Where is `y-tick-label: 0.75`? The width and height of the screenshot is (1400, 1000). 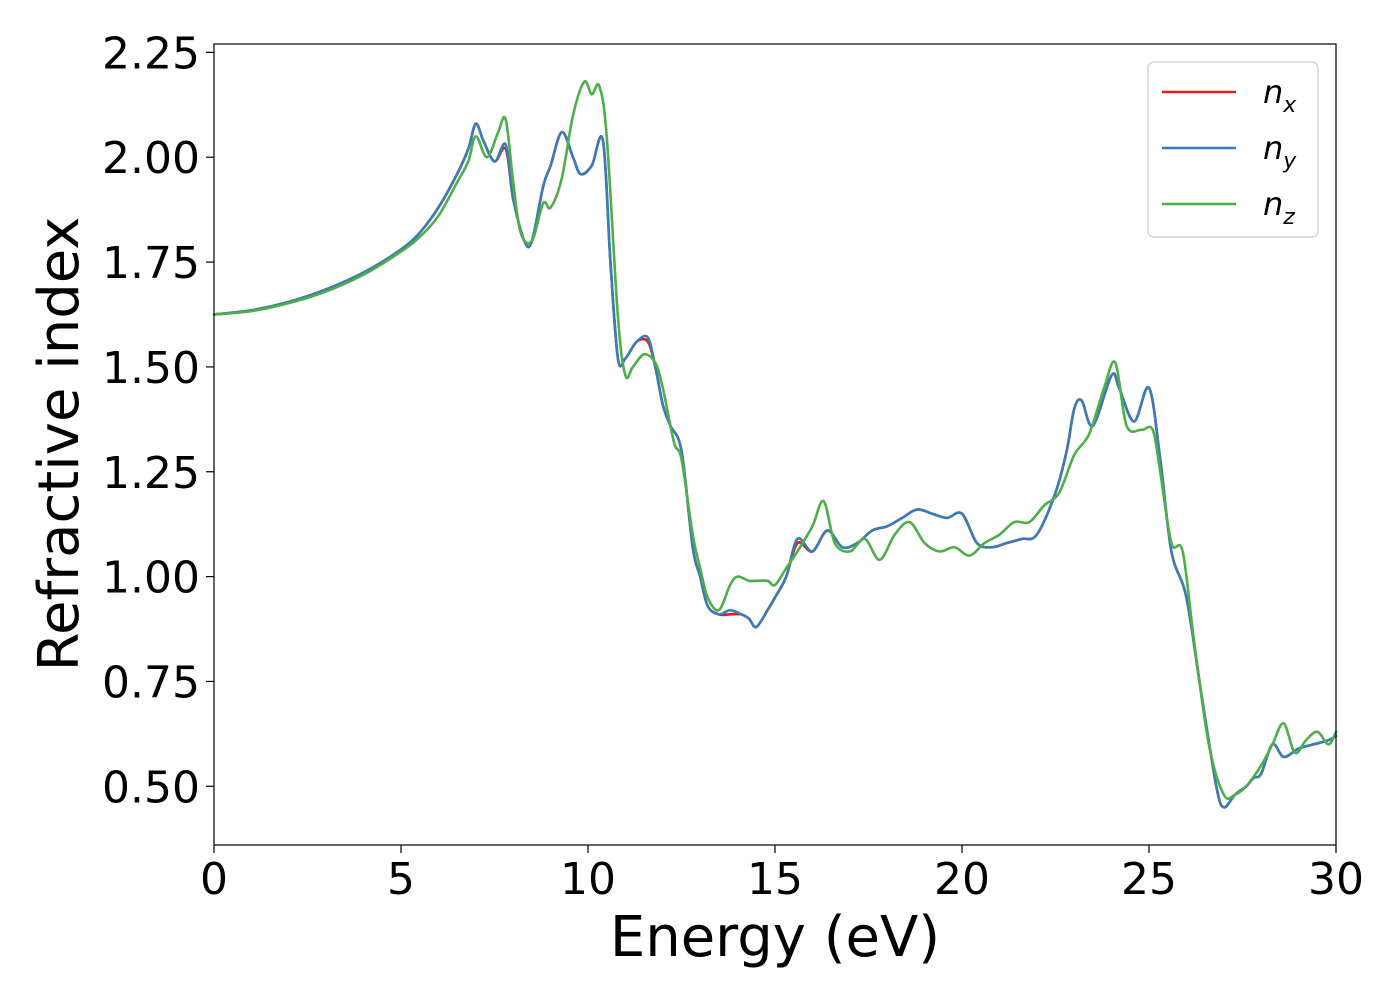 y-tick-label: 0.75 is located at coordinates (151, 682).